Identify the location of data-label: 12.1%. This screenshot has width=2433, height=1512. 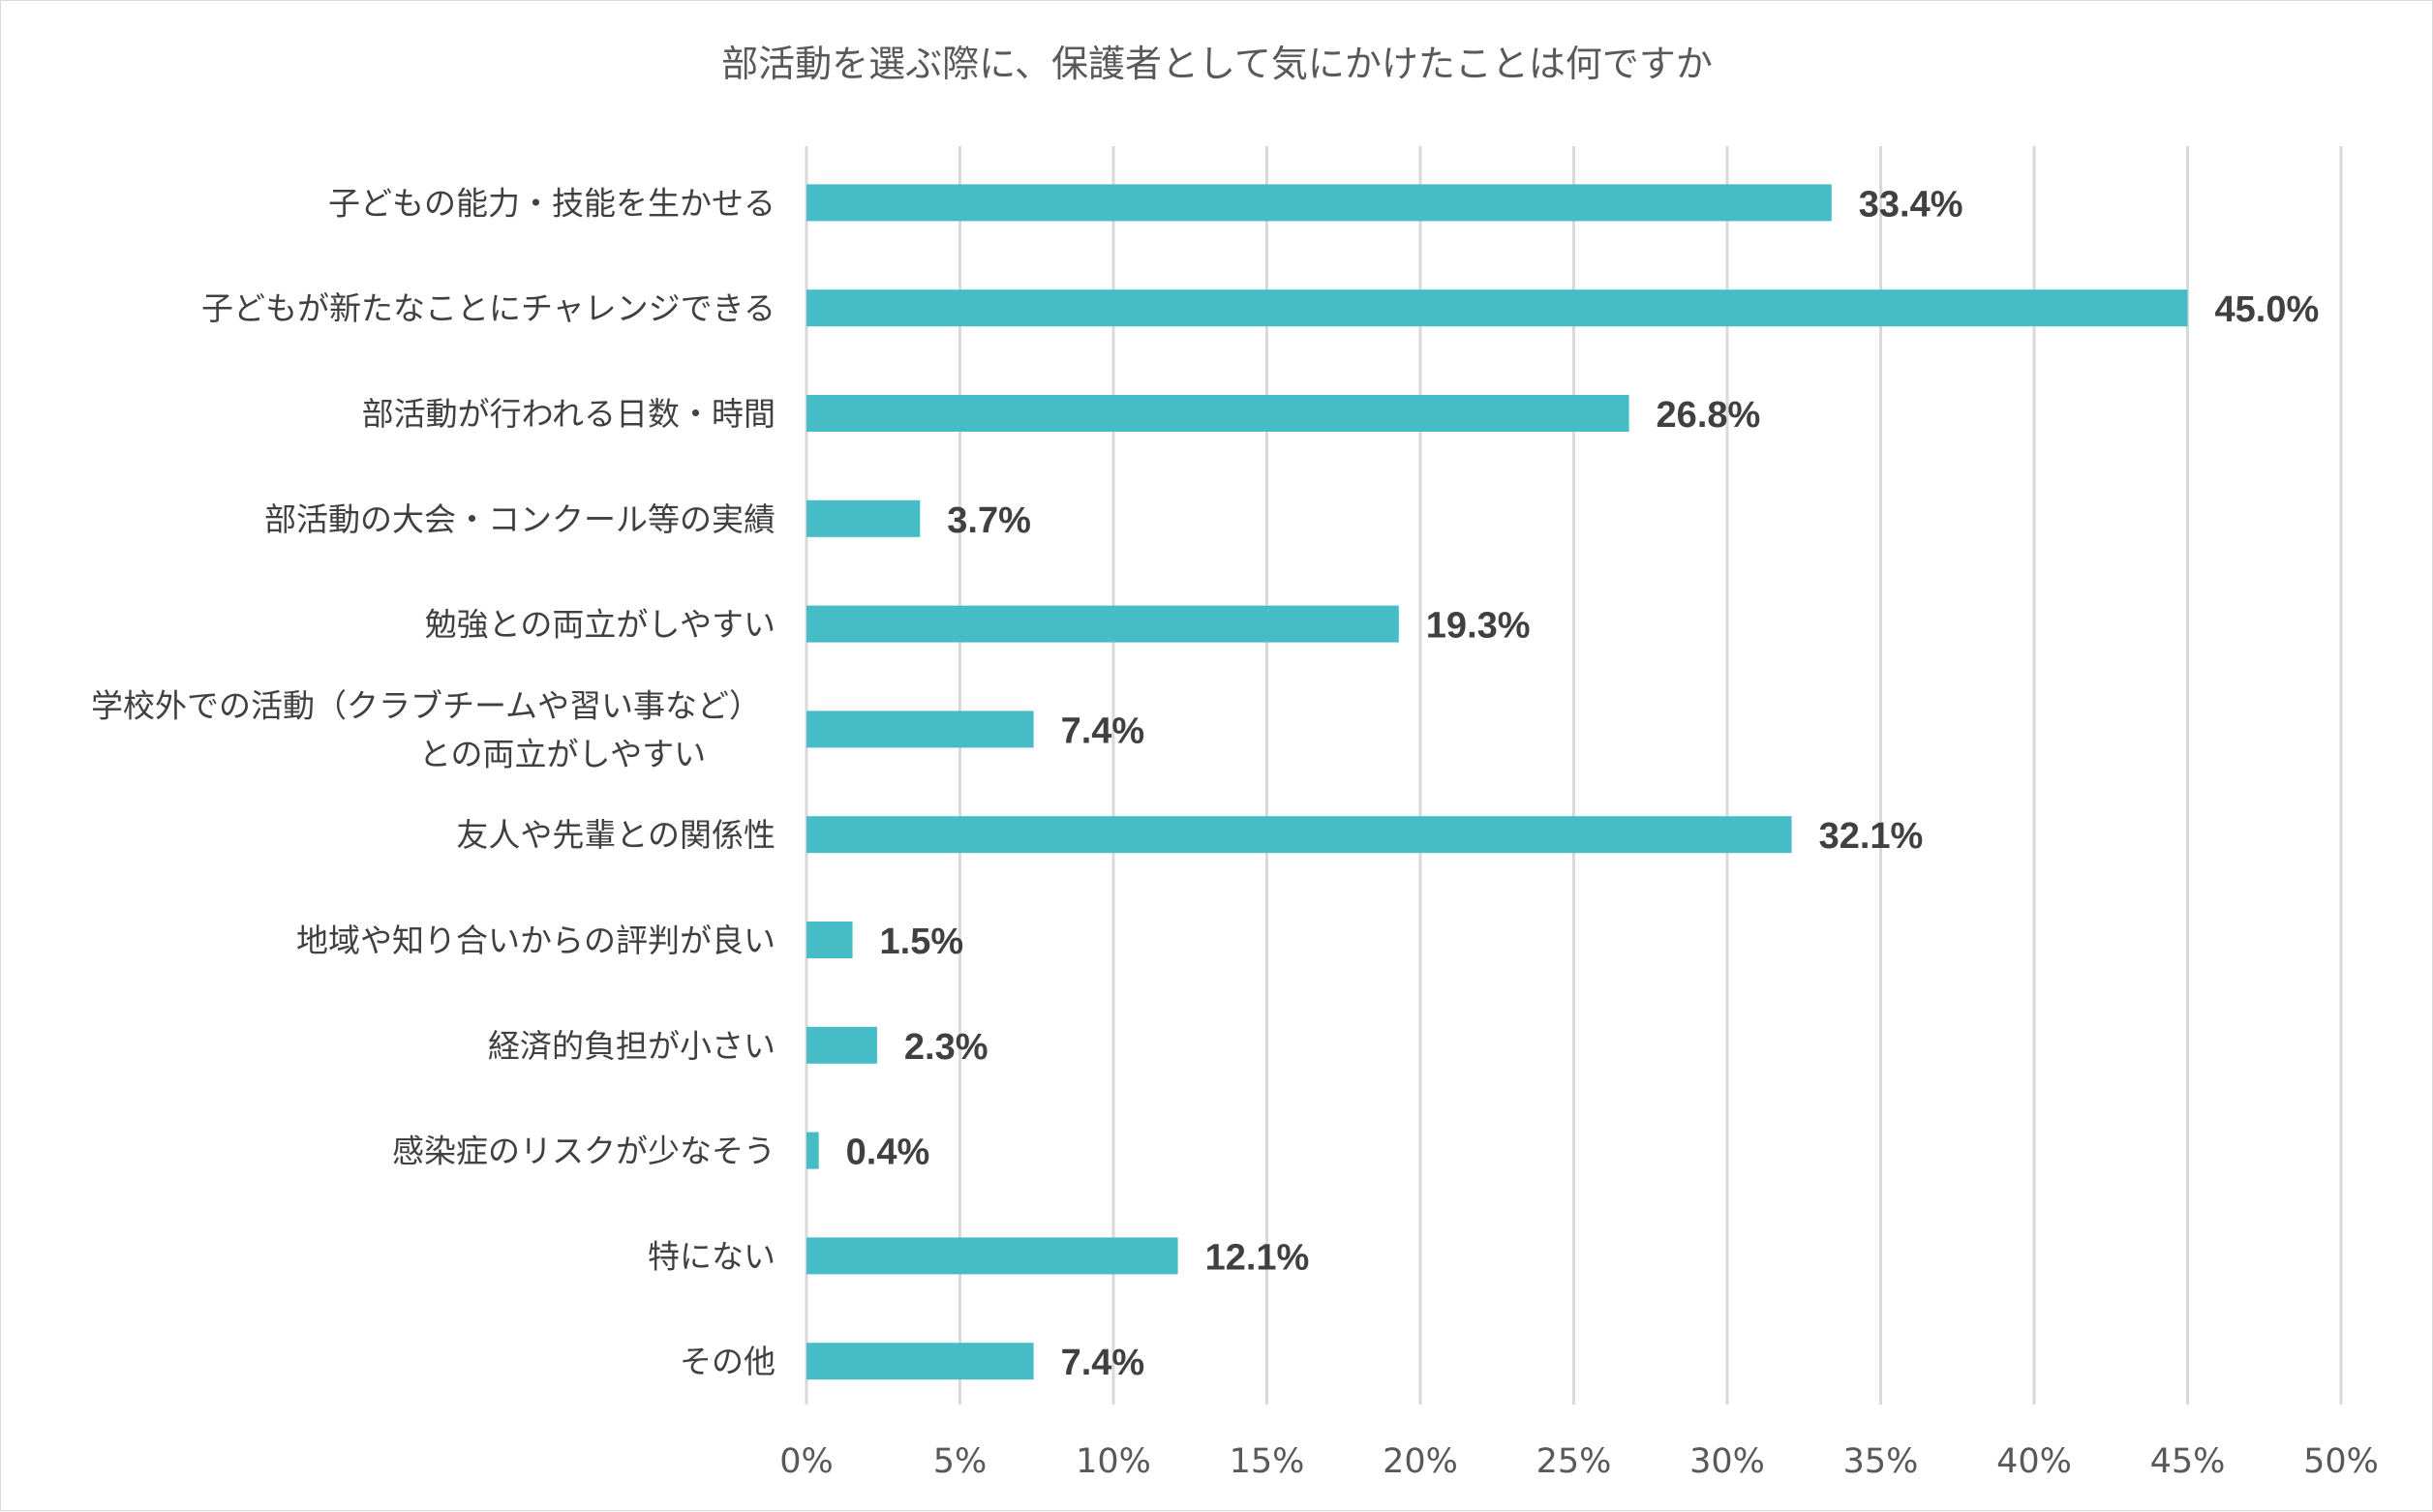
(1257, 1257).